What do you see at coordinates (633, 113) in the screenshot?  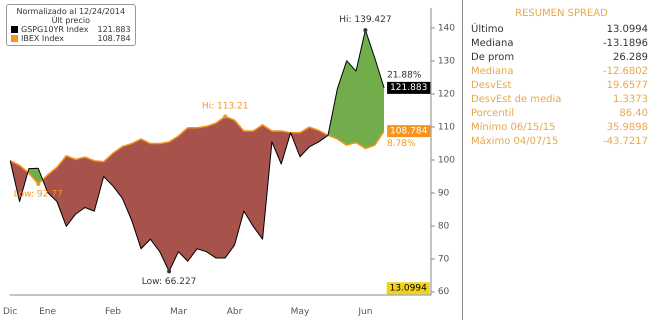 I see `text: 86.40` at bounding box center [633, 113].